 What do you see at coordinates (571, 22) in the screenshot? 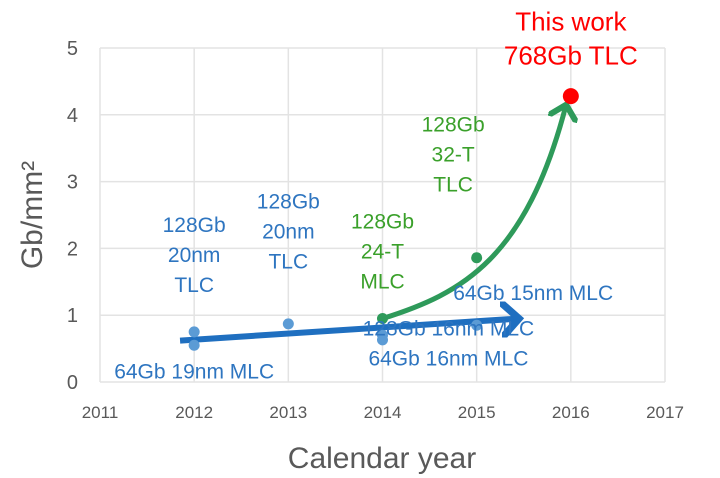
I see `annotation-label: This work` at bounding box center [571, 22].